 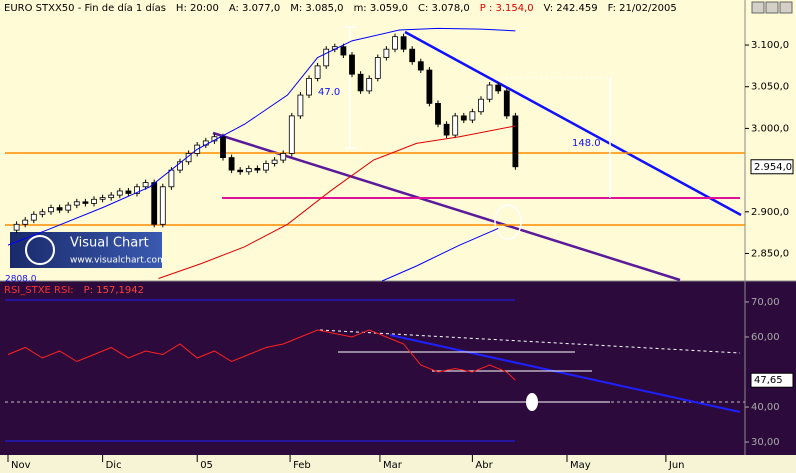 I want to click on logo, so click(x=40, y=250).